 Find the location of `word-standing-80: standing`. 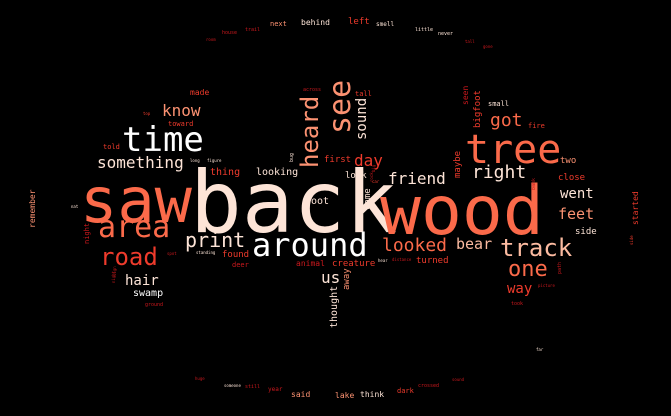

word-standing-80: standing is located at coordinates (206, 252).